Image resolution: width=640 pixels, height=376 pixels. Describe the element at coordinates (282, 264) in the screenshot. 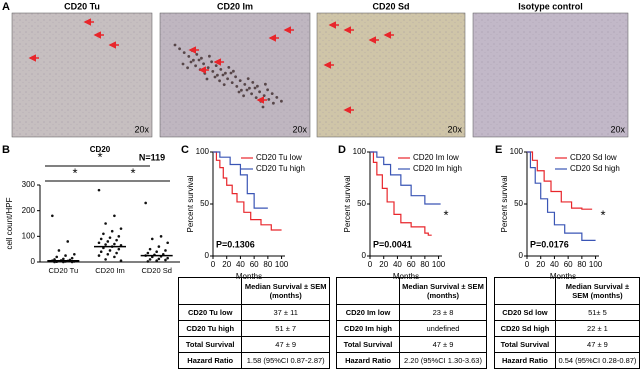

I see `x-tick-label: 100` at that location.